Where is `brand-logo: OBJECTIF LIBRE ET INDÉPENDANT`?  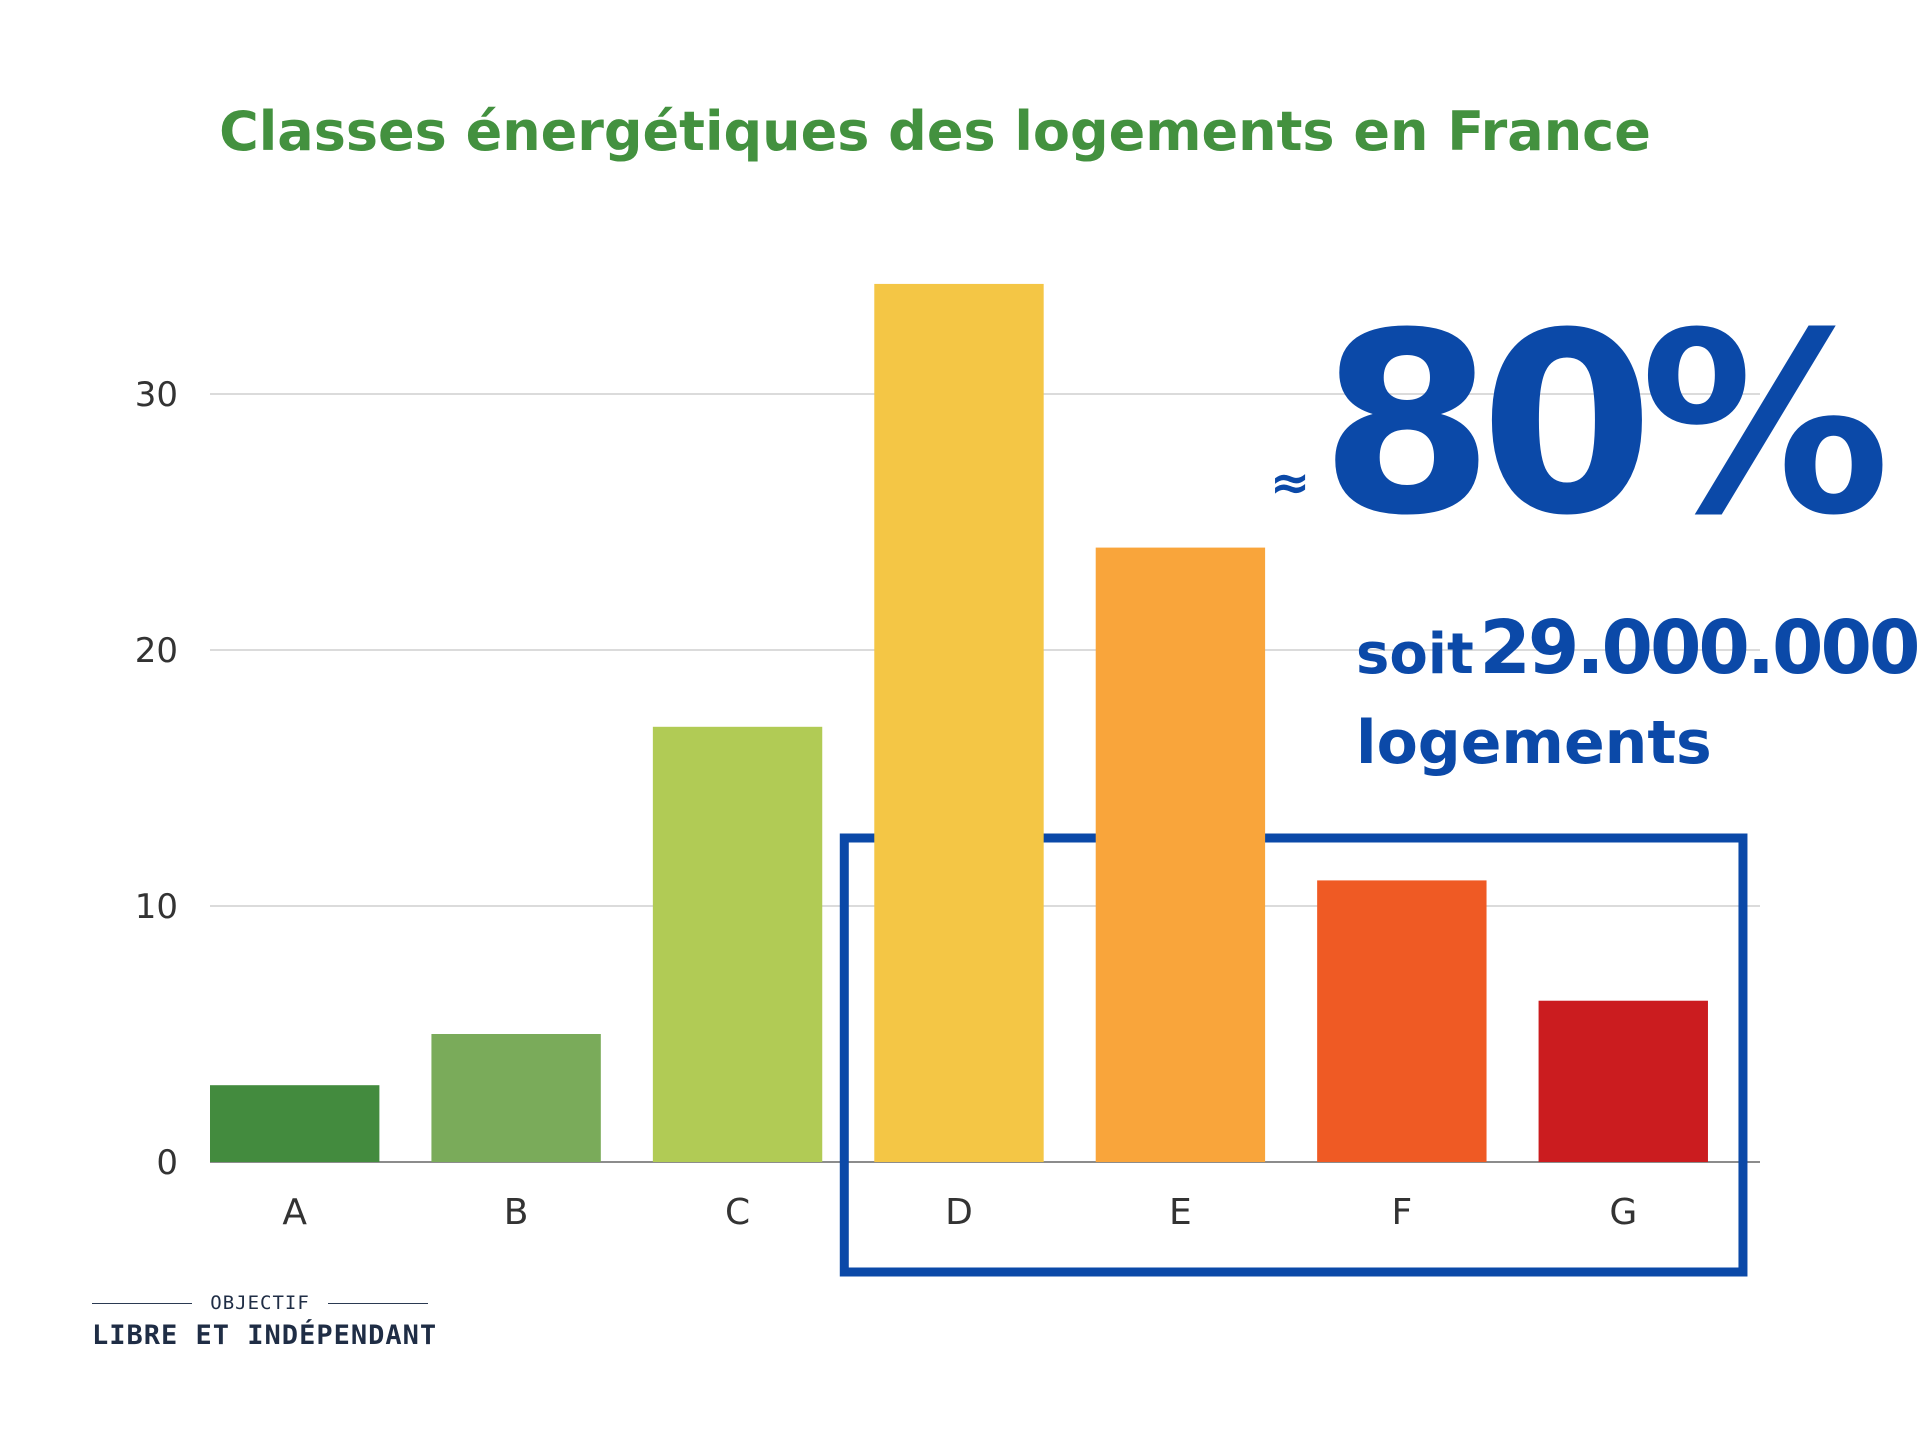 brand-logo: OBJECTIF LIBRE ET INDÉPENDANT is located at coordinates (265, 1321).